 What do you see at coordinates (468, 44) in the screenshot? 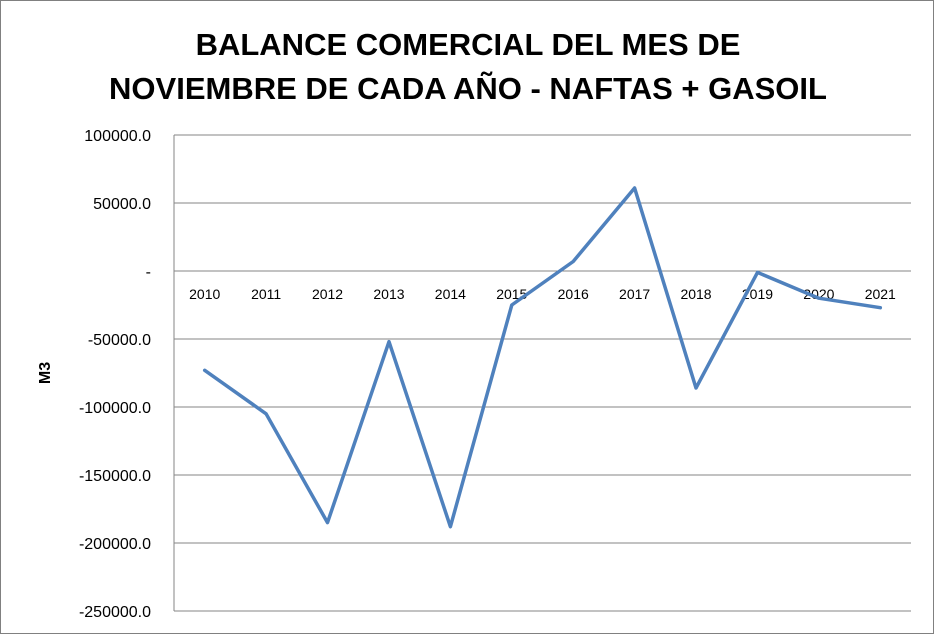
I see `chart-title-line-1: BALANCE COMERCIAL DEL MES DE` at bounding box center [468, 44].